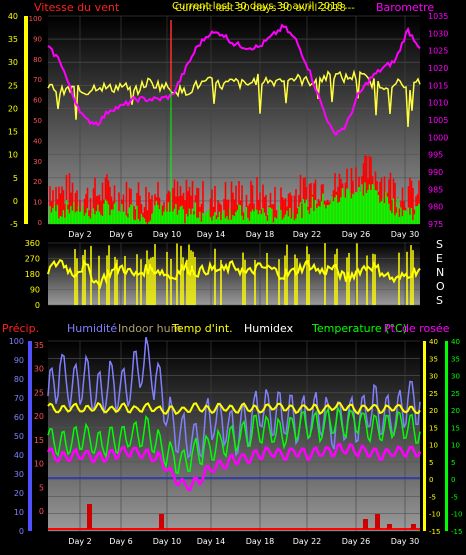 The image size is (466, 555). What do you see at coordinates (424, 436) in the screenshot?
I see `temp-scale-bar-yellow` at bounding box center [424, 436].